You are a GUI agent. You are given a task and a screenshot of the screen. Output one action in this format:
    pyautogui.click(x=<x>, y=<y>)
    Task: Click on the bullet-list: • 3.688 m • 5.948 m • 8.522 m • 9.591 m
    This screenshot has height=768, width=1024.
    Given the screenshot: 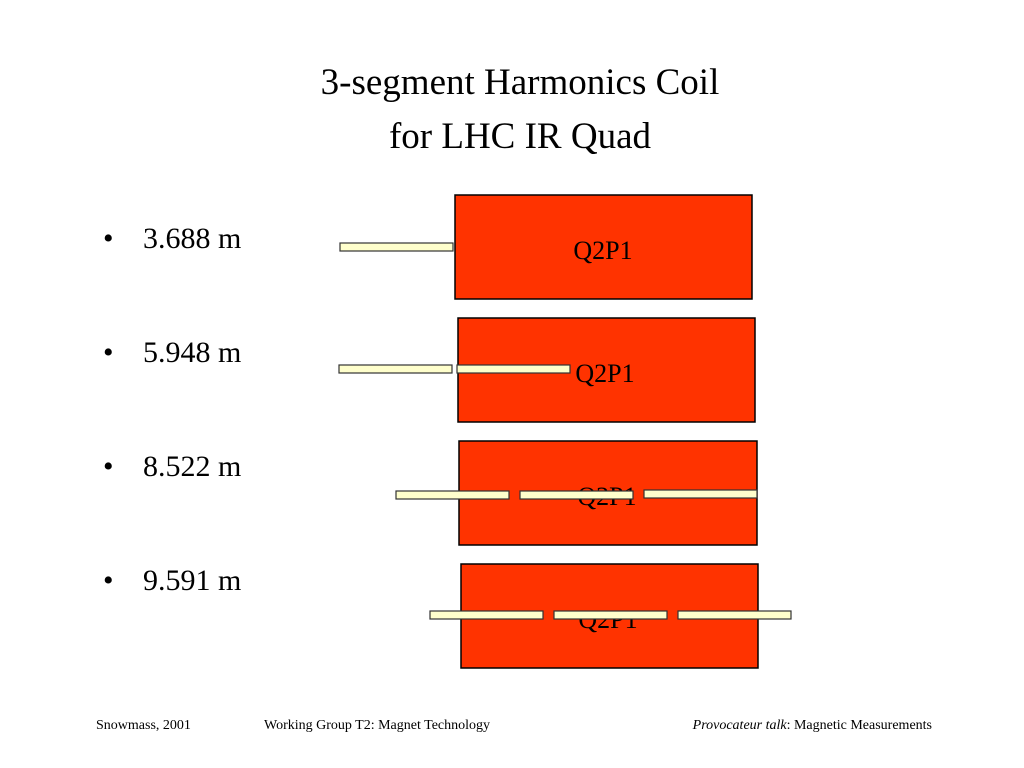 What is the action you would take?
    pyautogui.click(x=172, y=409)
    